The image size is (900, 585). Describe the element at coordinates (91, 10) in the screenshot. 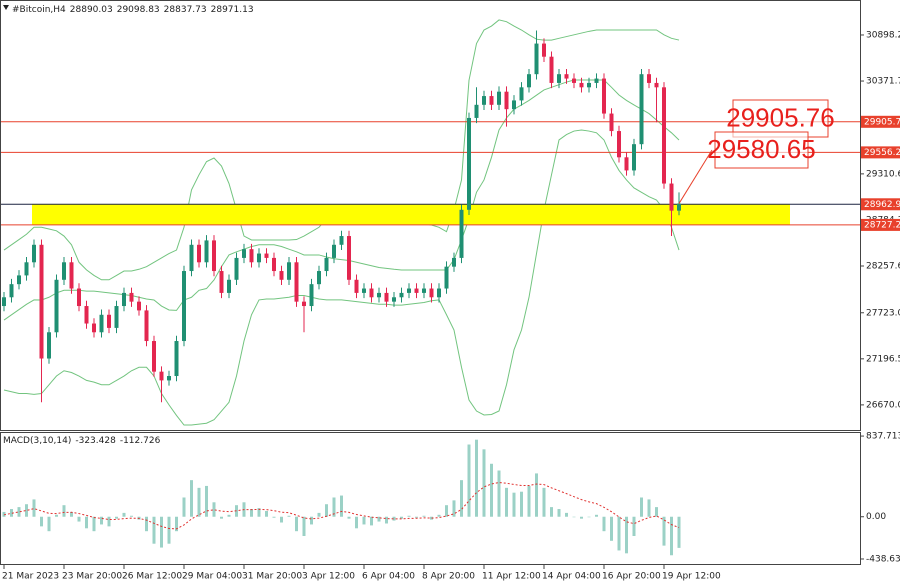

I see `ohlc-open: 28890.03` at that location.